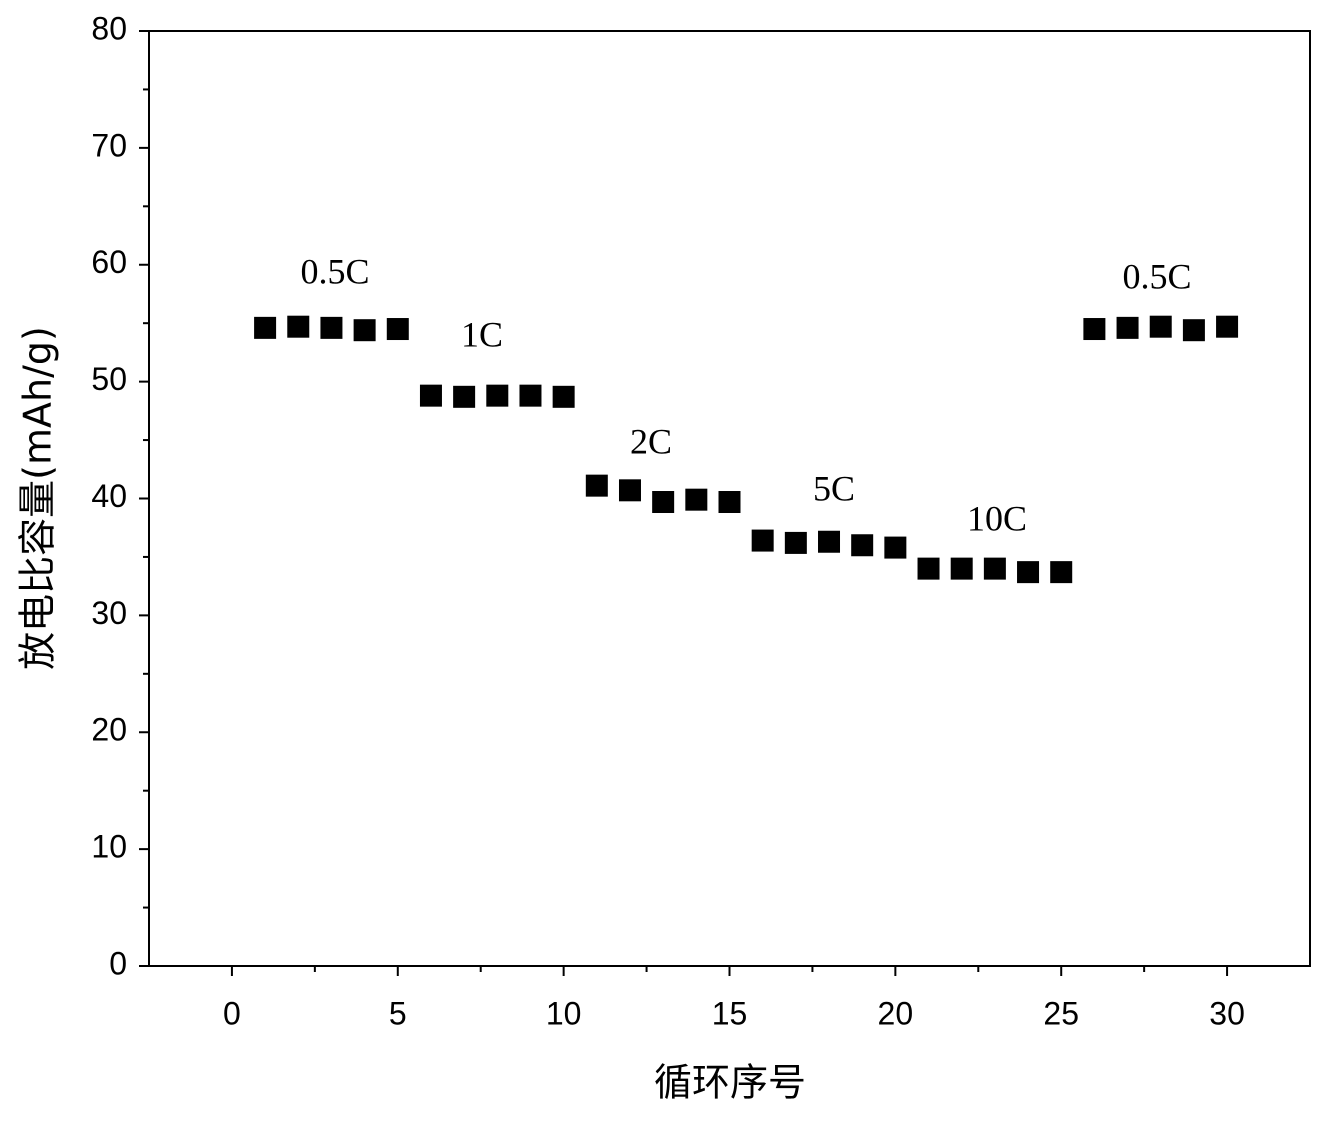 The height and width of the screenshot is (1122, 1327). Describe the element at coordinates (109, 847) in the screenshot. I see `y-tick-label: 10` at that location.